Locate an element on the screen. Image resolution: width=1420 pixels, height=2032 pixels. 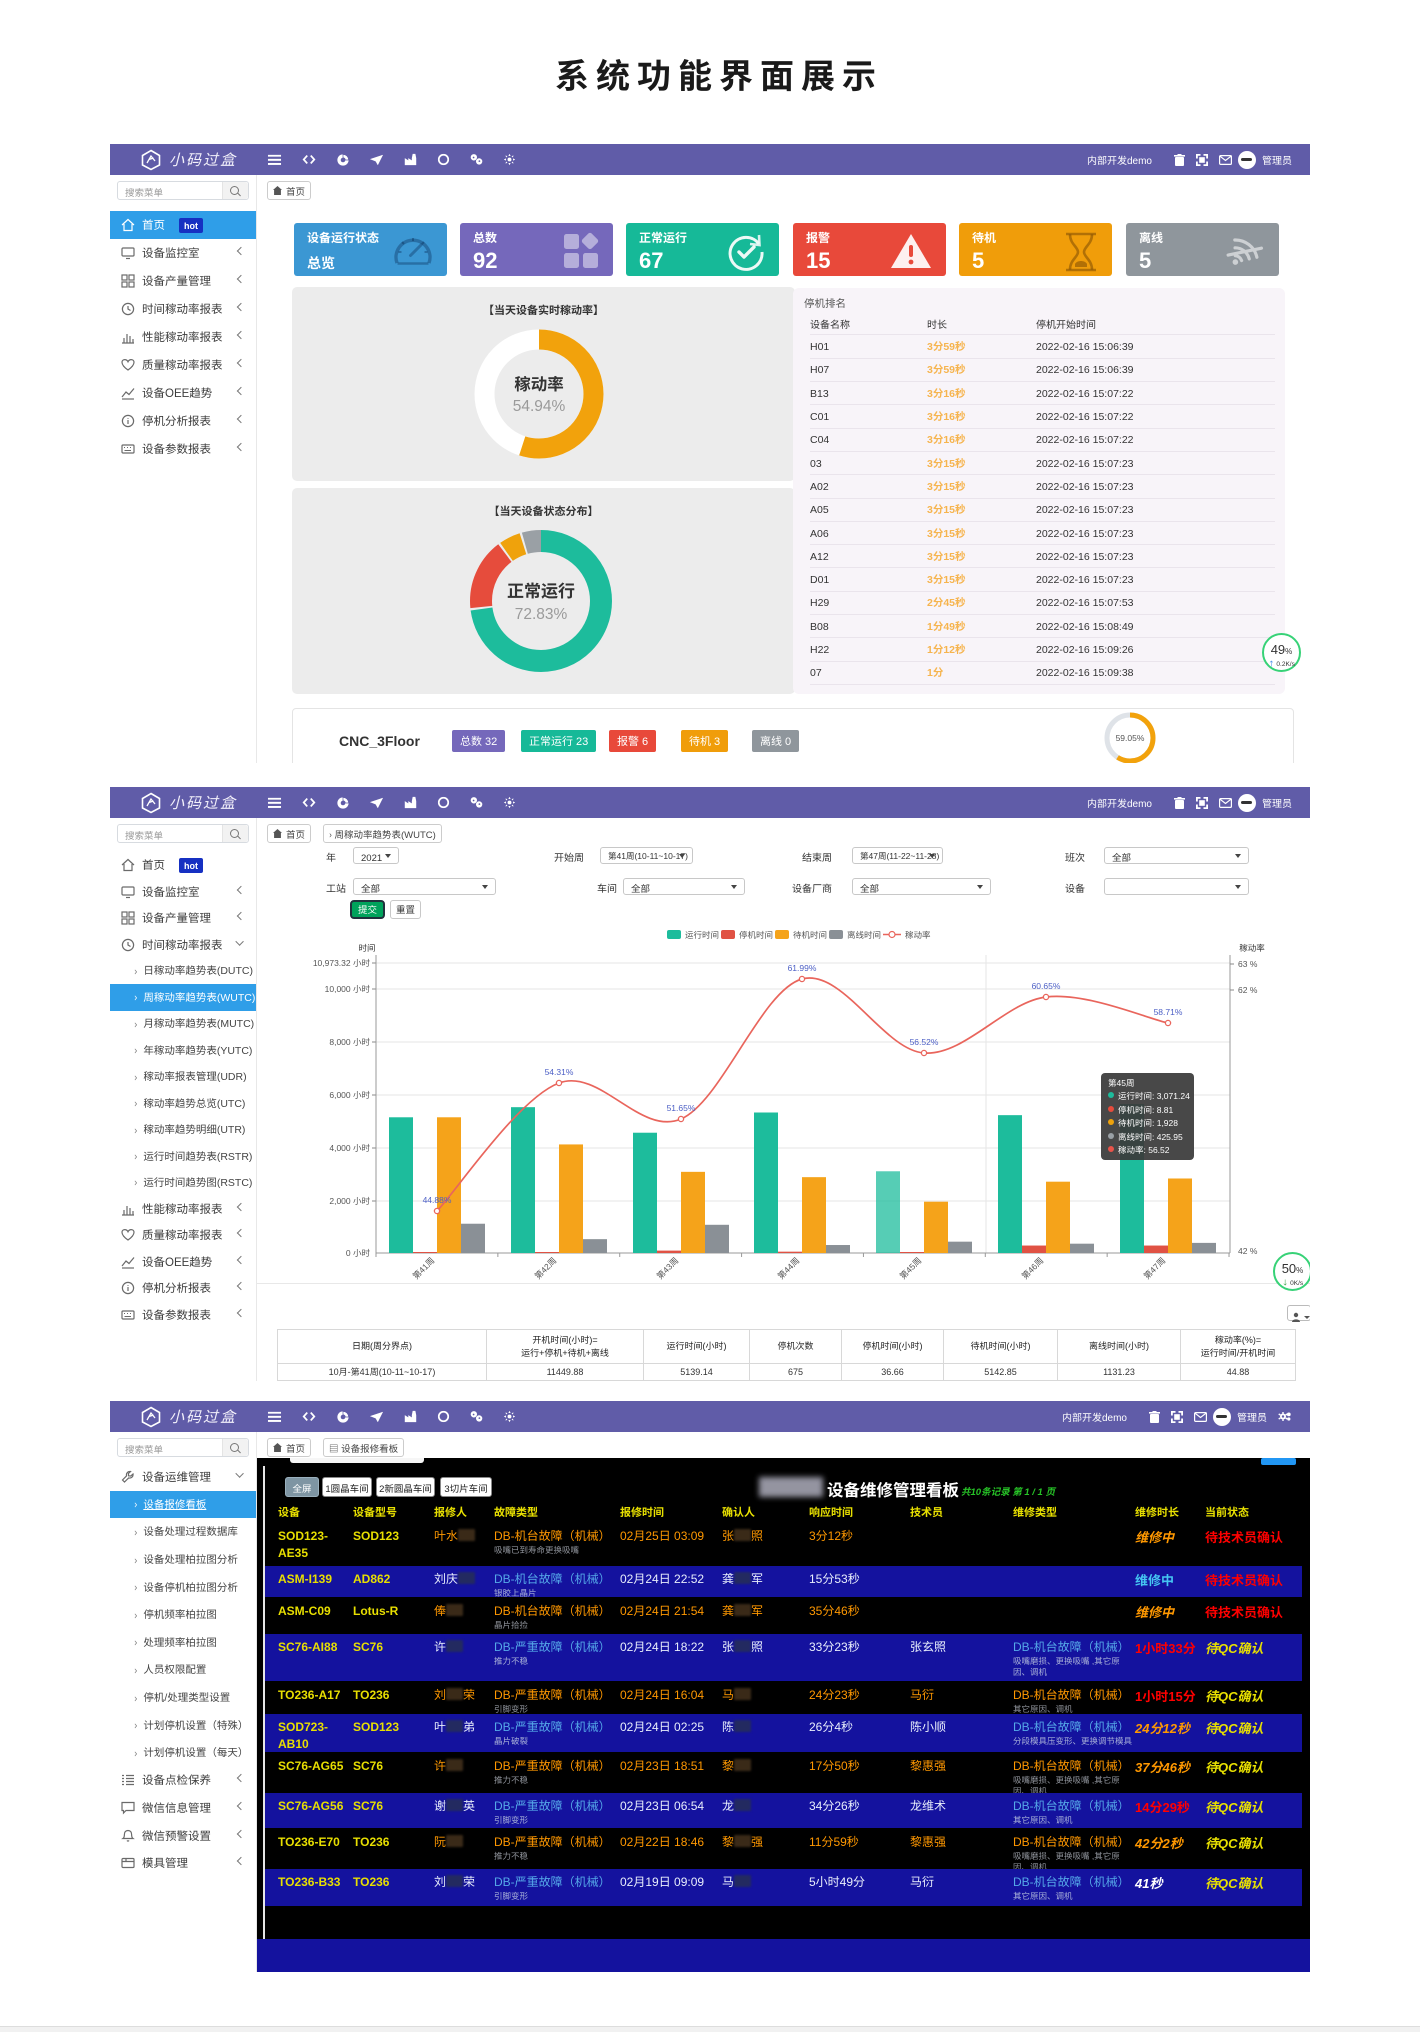
svg-text: 54.31% is located at coordinates (559, 1072).